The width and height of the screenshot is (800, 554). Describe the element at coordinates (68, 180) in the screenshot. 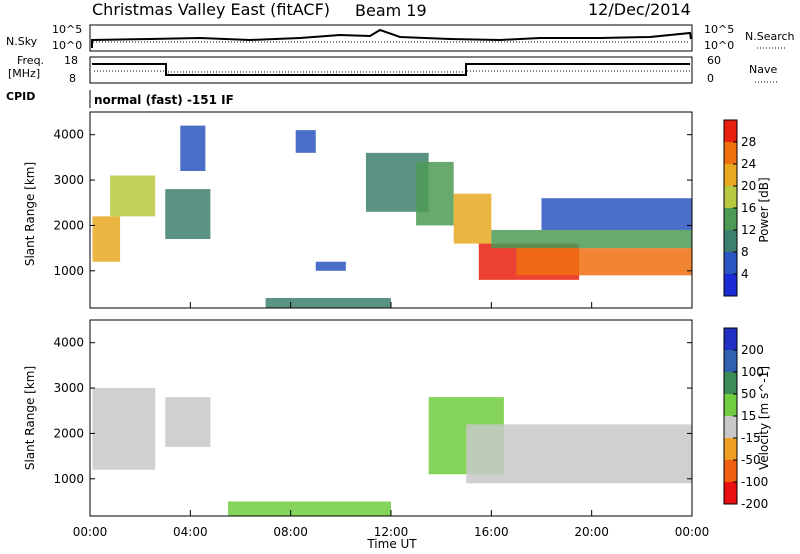

I see `power-ytick-label: 3000` at that location.